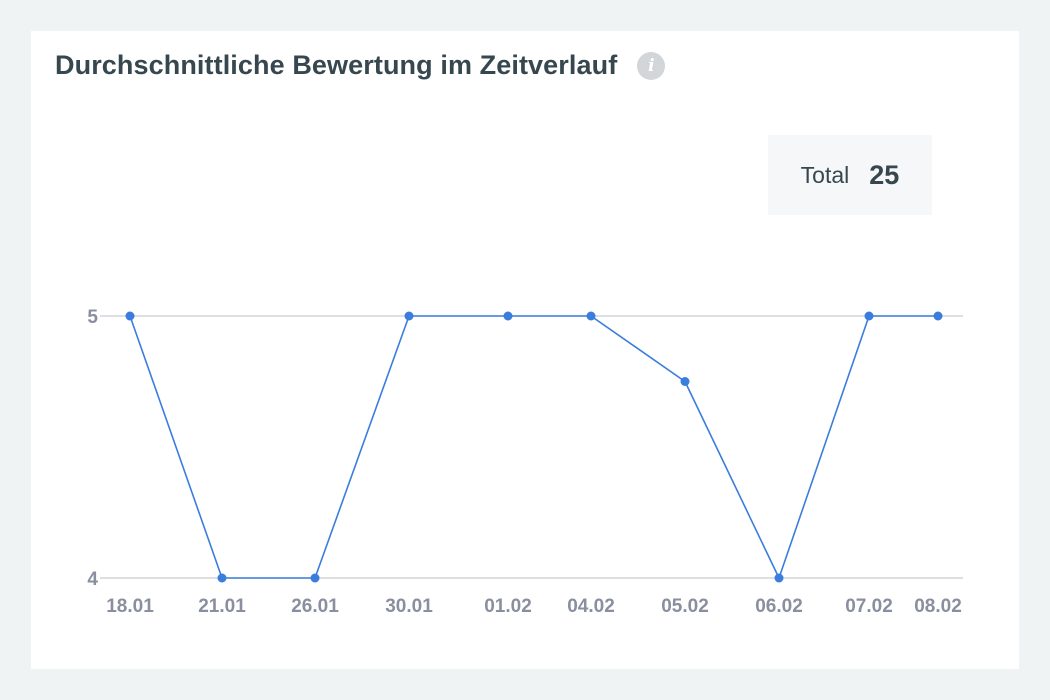 Image resolution: width=1050 pixels, height=700 pixels. Describe the element at coordinates (591, 606) in the screenshot. I see `x-tick-label: 04.02` at that location.